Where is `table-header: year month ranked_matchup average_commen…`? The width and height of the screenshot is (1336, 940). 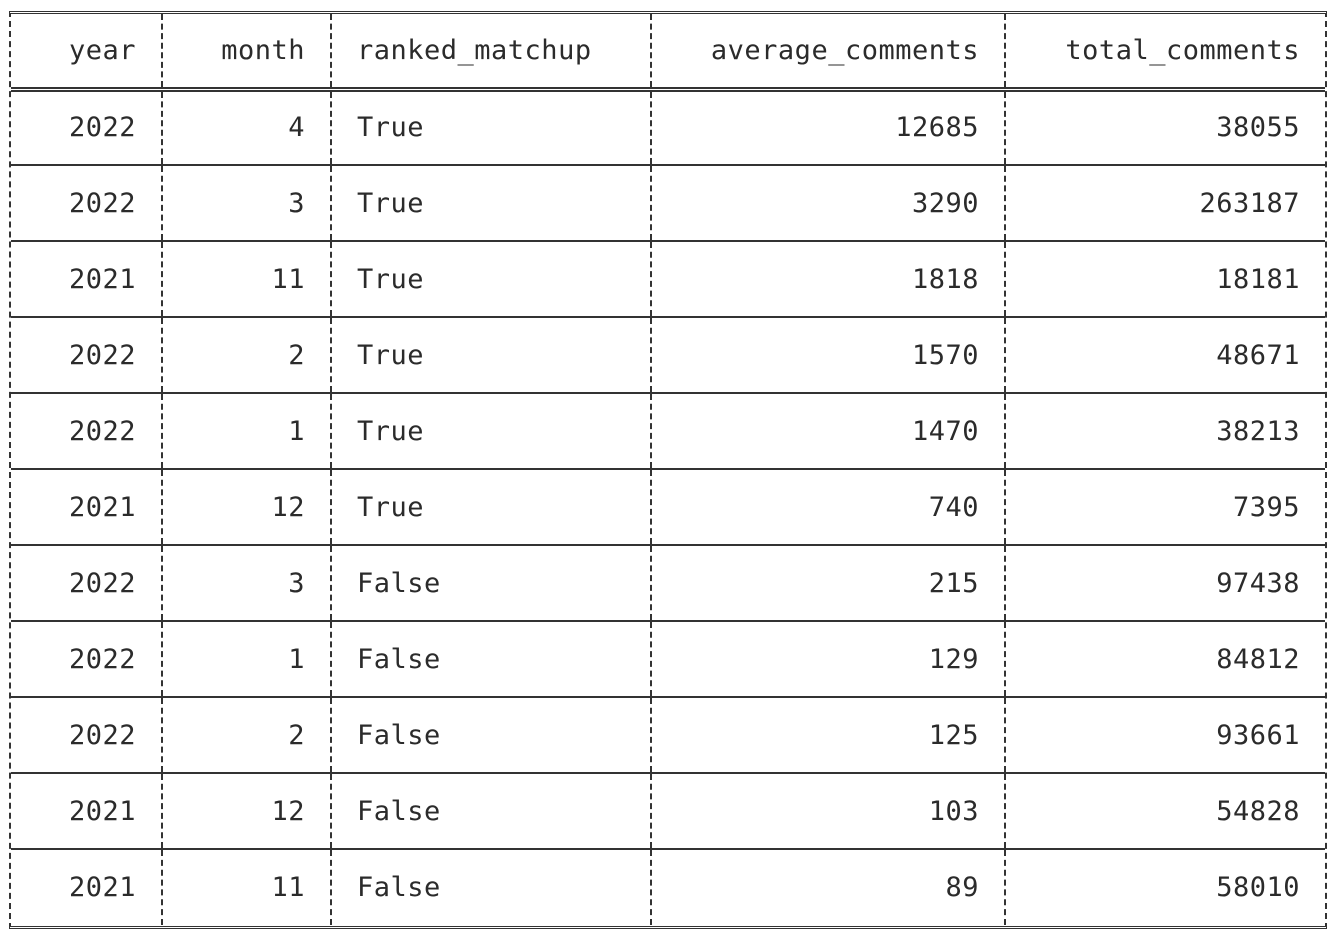
table-header: year month ranked_matchup average_commen… is located at coordinates (668, 53).